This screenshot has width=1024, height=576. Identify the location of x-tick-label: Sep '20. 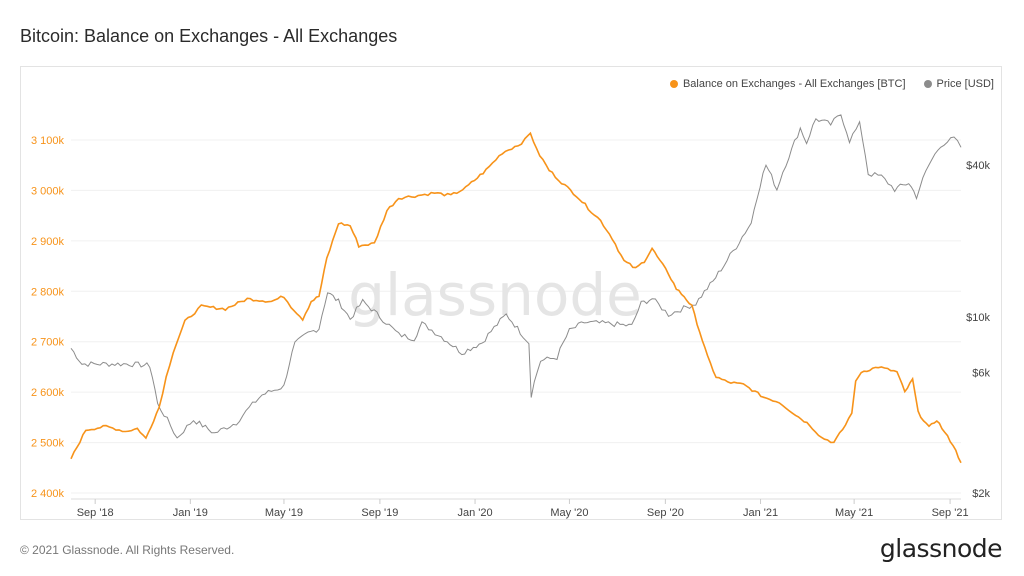
(665, 513).